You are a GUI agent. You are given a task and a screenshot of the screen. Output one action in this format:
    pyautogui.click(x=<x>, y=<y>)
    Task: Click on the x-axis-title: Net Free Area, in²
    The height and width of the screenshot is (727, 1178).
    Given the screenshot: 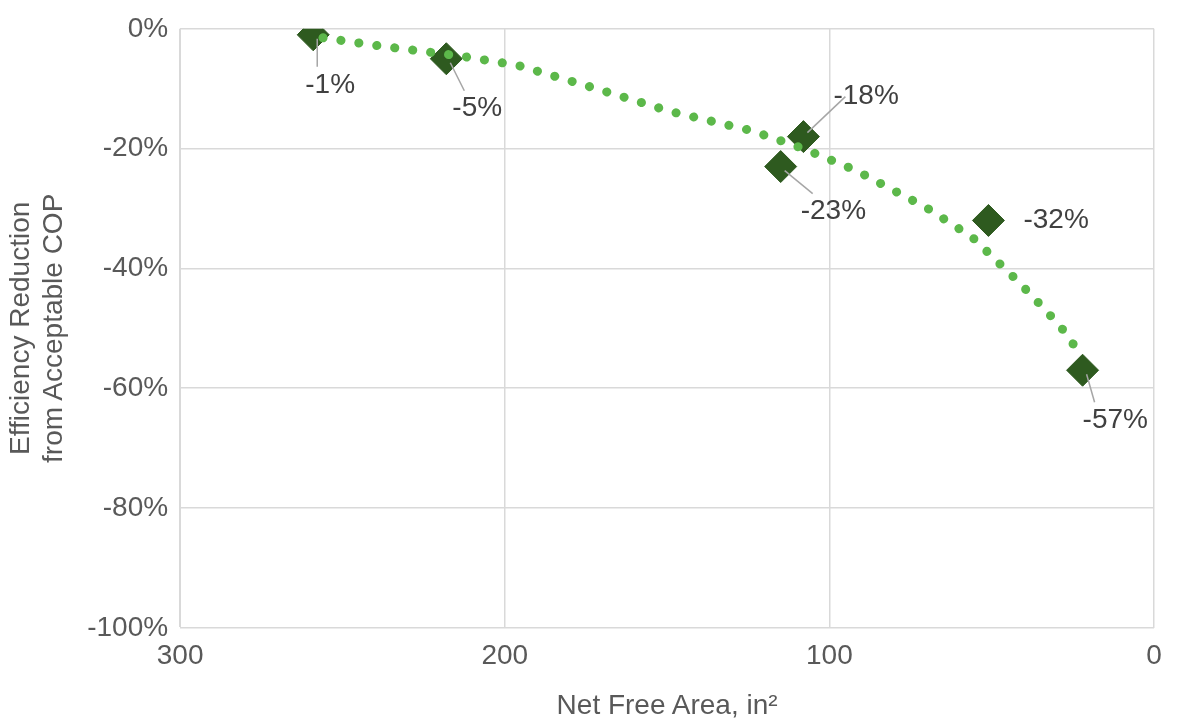 What is the action you would take?
    pyautogui.click(x=667, y=704)
    